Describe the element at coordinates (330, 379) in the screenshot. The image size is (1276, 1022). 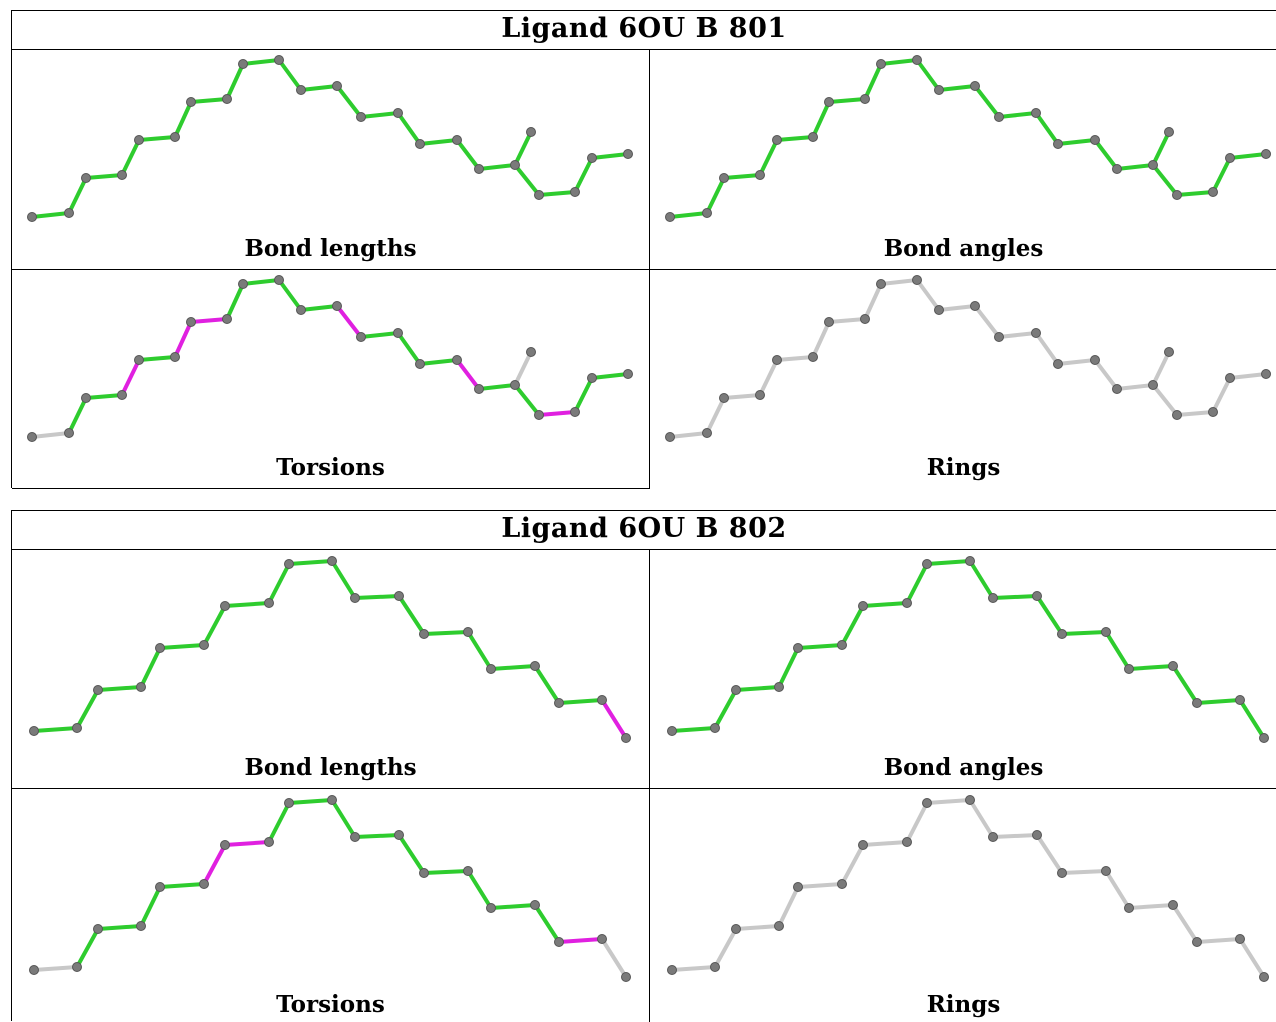
I see `cell-torsions: Torsions` at that location.